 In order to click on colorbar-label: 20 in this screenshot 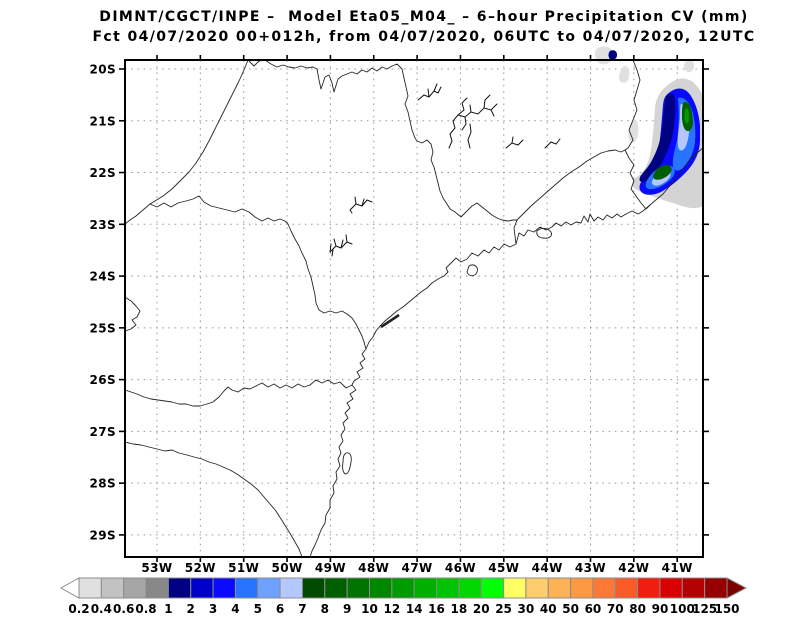, I will do `click(481, 609)`.